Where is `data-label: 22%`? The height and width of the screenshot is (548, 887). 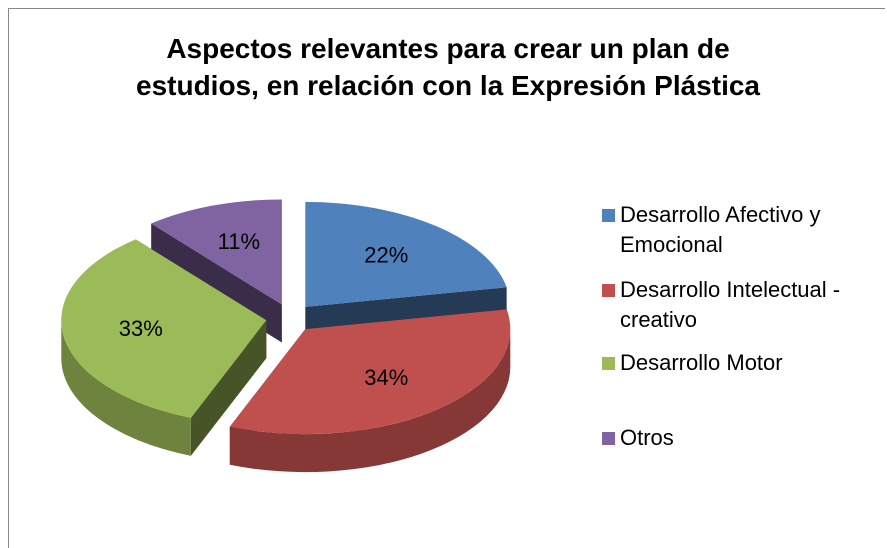
data-label: 22% is located at coordinates (386, 255).